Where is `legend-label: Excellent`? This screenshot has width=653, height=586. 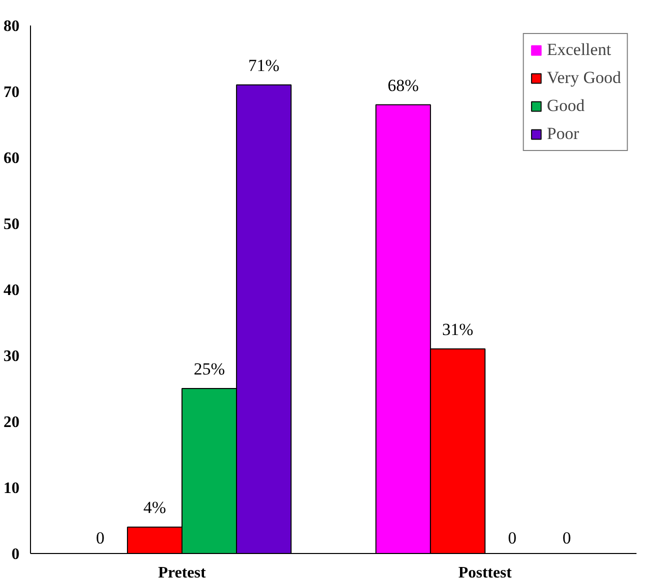 legend-label: Excellent is located at coordinates (579, 50).